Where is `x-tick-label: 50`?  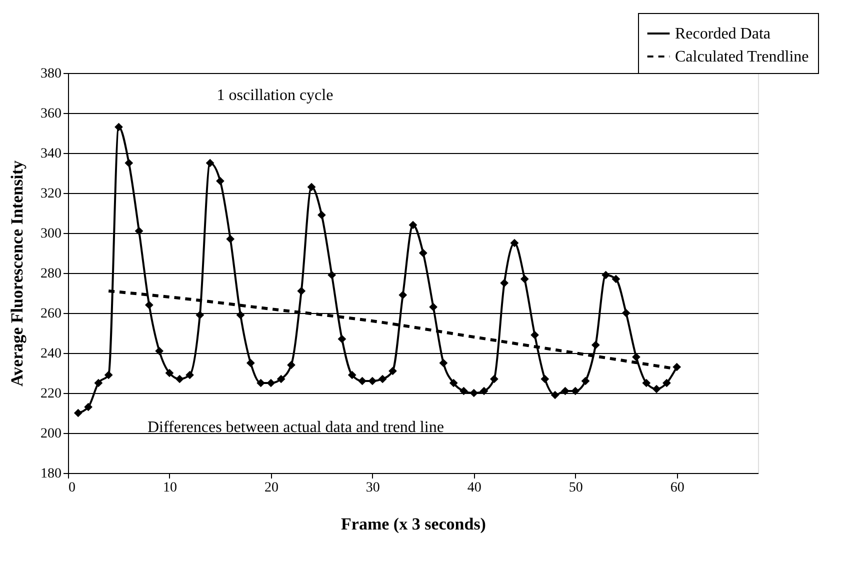 x-tick-label: 50 is located at coordinates (575, 488).